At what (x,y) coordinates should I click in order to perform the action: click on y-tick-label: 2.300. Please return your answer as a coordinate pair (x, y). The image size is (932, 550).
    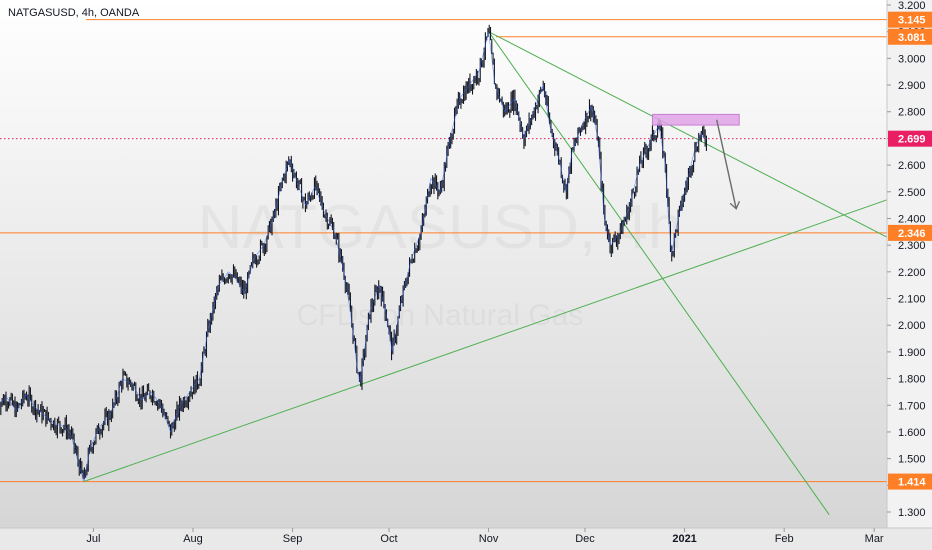
    Looking at the image, I should click on (912, 246).